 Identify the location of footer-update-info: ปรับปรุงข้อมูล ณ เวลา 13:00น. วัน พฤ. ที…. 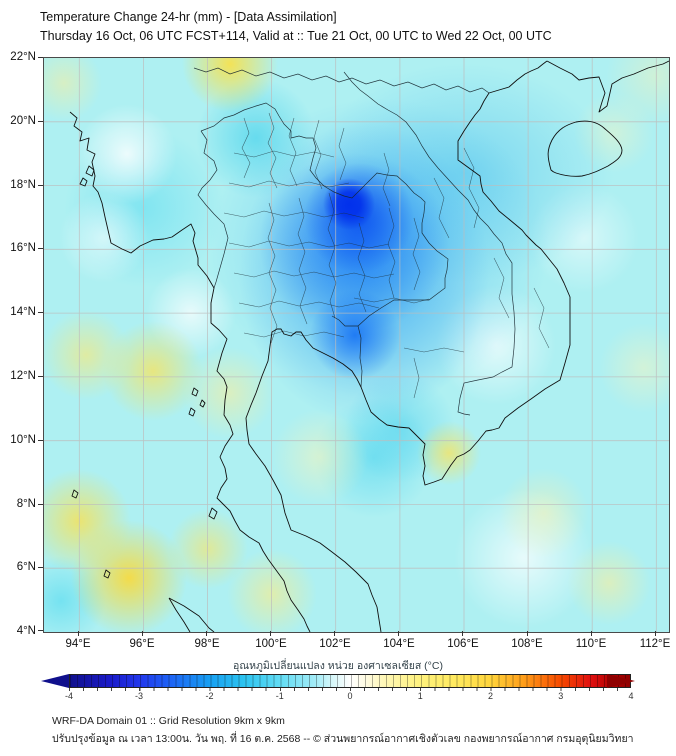
(343, 739).